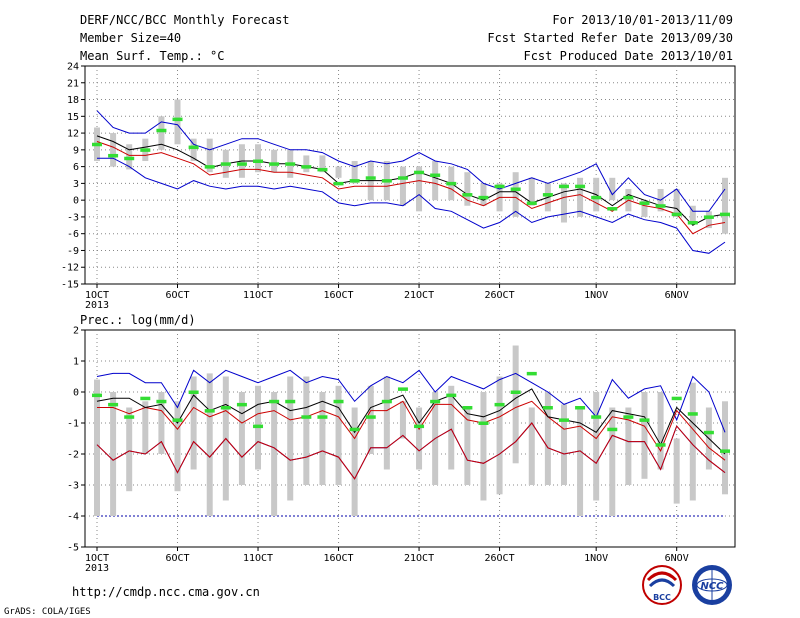 The height and width of the screenshot is (618, 800). I want to click on ncc-logo: NCC, so click(712, 585).